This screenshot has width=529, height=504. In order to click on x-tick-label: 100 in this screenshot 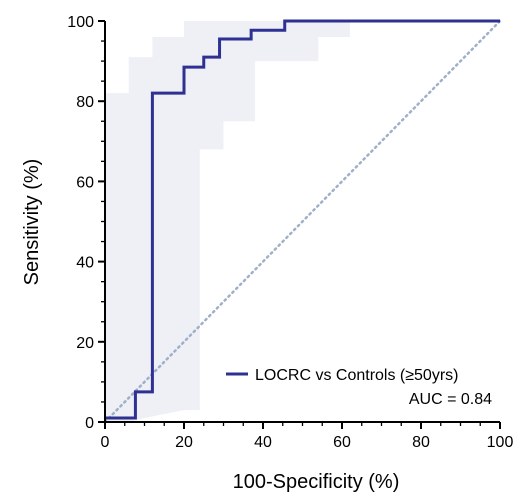, I will do `click(500, 442)`.